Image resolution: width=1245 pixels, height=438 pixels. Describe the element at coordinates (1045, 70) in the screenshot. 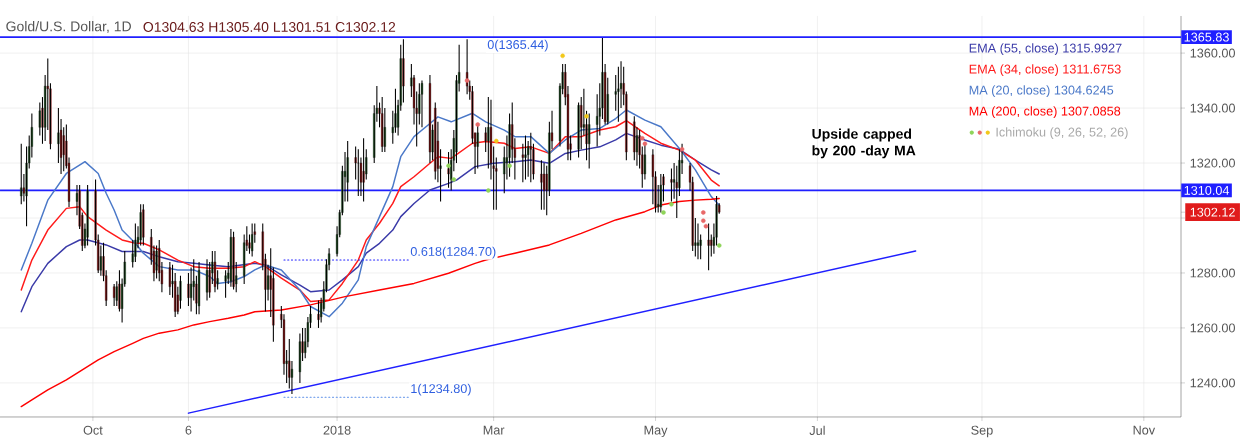

I see `text: EMA (34, close) 1311.6753` at that location.